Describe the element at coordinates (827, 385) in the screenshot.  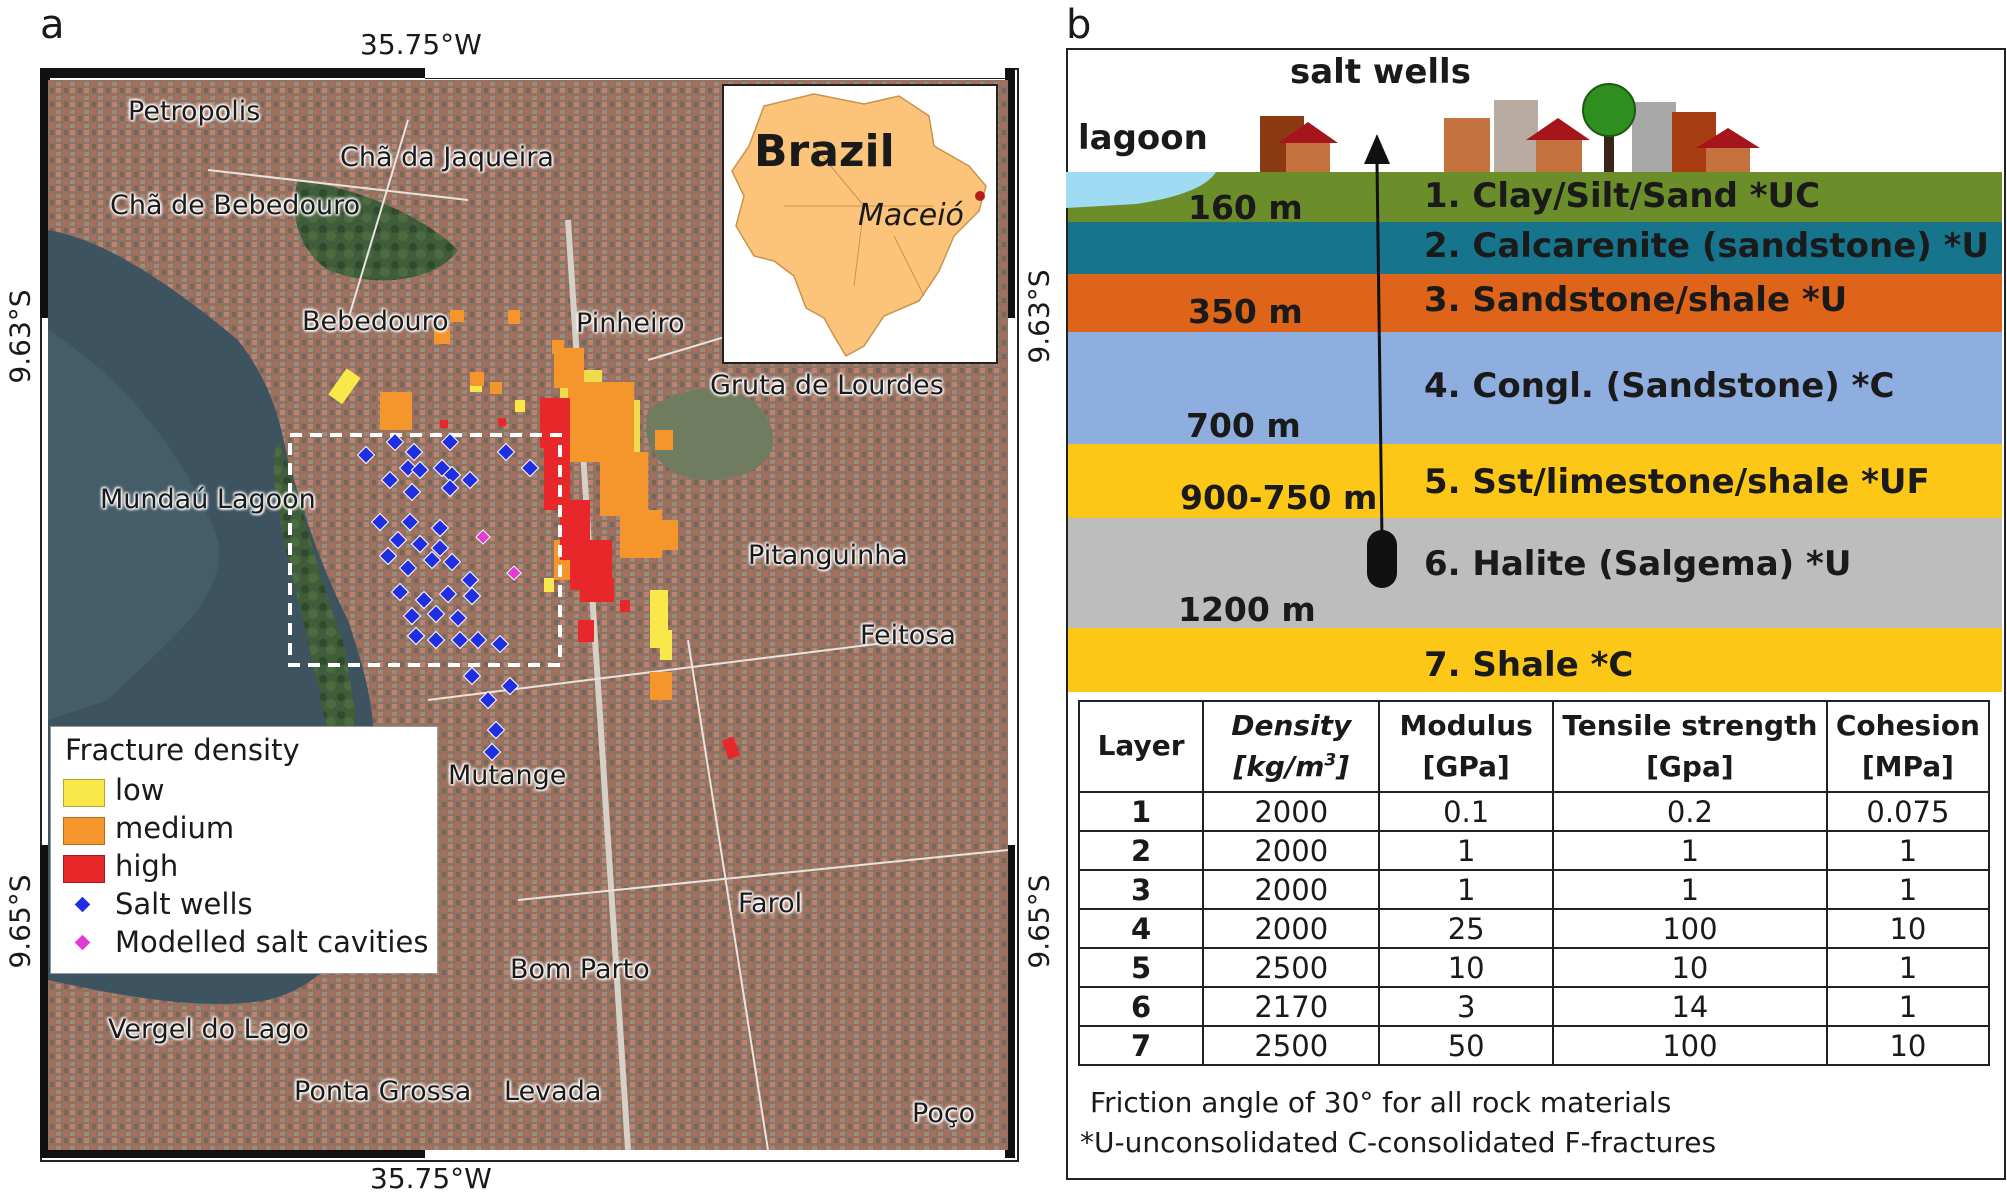
I see `place-gruta-de-lourdes: Gruta de Lourdes` at that location.